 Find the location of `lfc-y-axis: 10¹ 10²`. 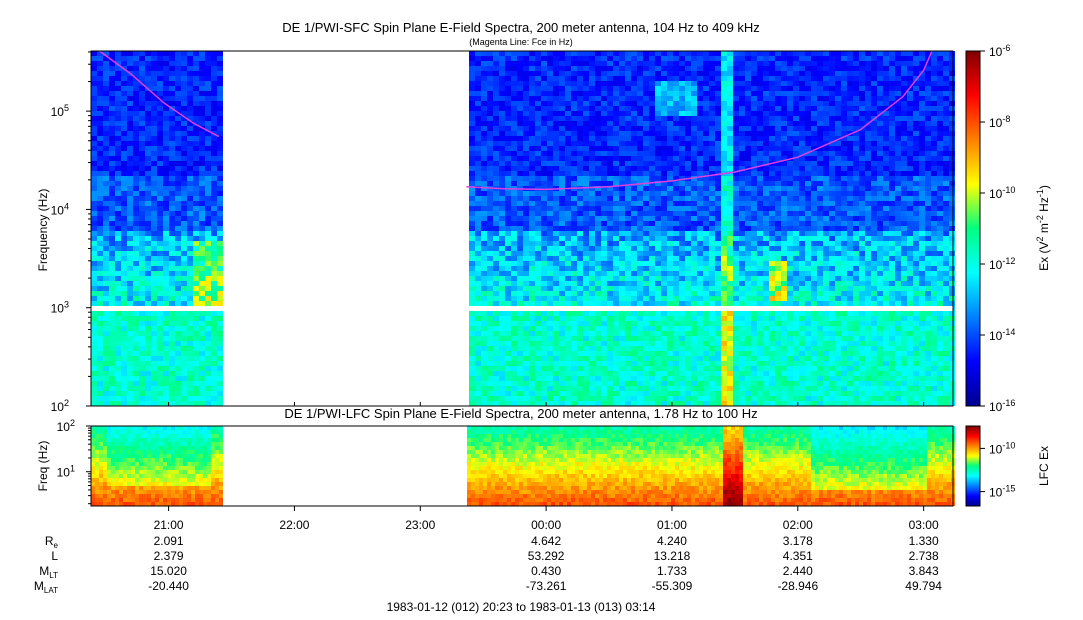

lfc-y-axis: 10¹ 10² is located at coordinates (74, 461).